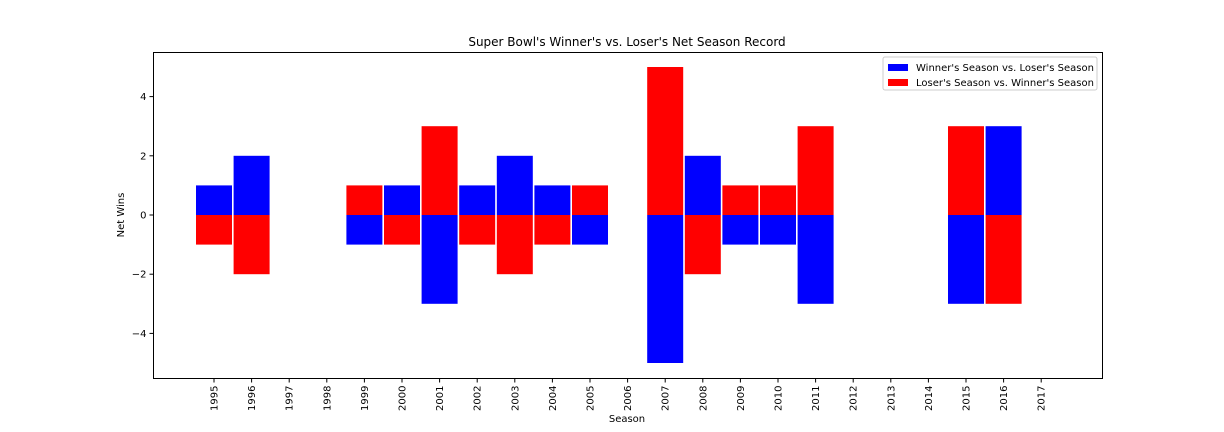 Image resolution: width=1224 pixels, height=432 pixels. Describe the element at coordinates (702, 185) in the screenshot. I see `bar-series-1-2008` at that location.